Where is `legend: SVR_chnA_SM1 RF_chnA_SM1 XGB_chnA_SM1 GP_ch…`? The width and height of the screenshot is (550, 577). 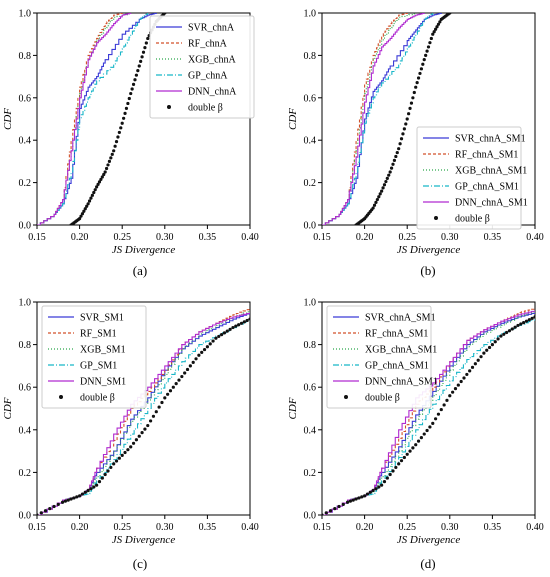
legend: SVR_chnA_SM1 RF_chnA_SM1 XGB_chnA_SM1 GP_ch… is located at coordinates (382, 357).